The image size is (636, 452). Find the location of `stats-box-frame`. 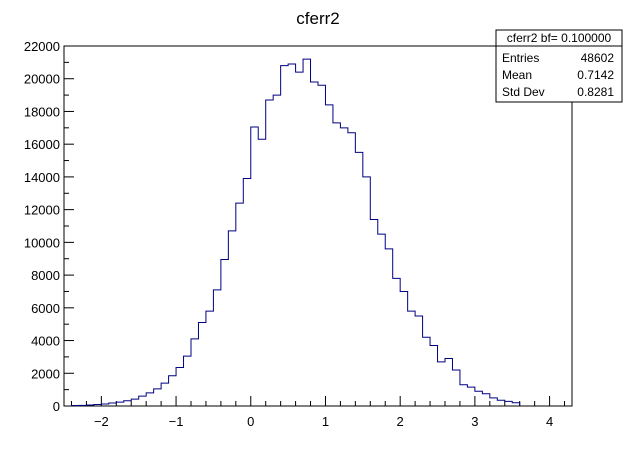

stats-box-frame is located at coordinates (559, 66).